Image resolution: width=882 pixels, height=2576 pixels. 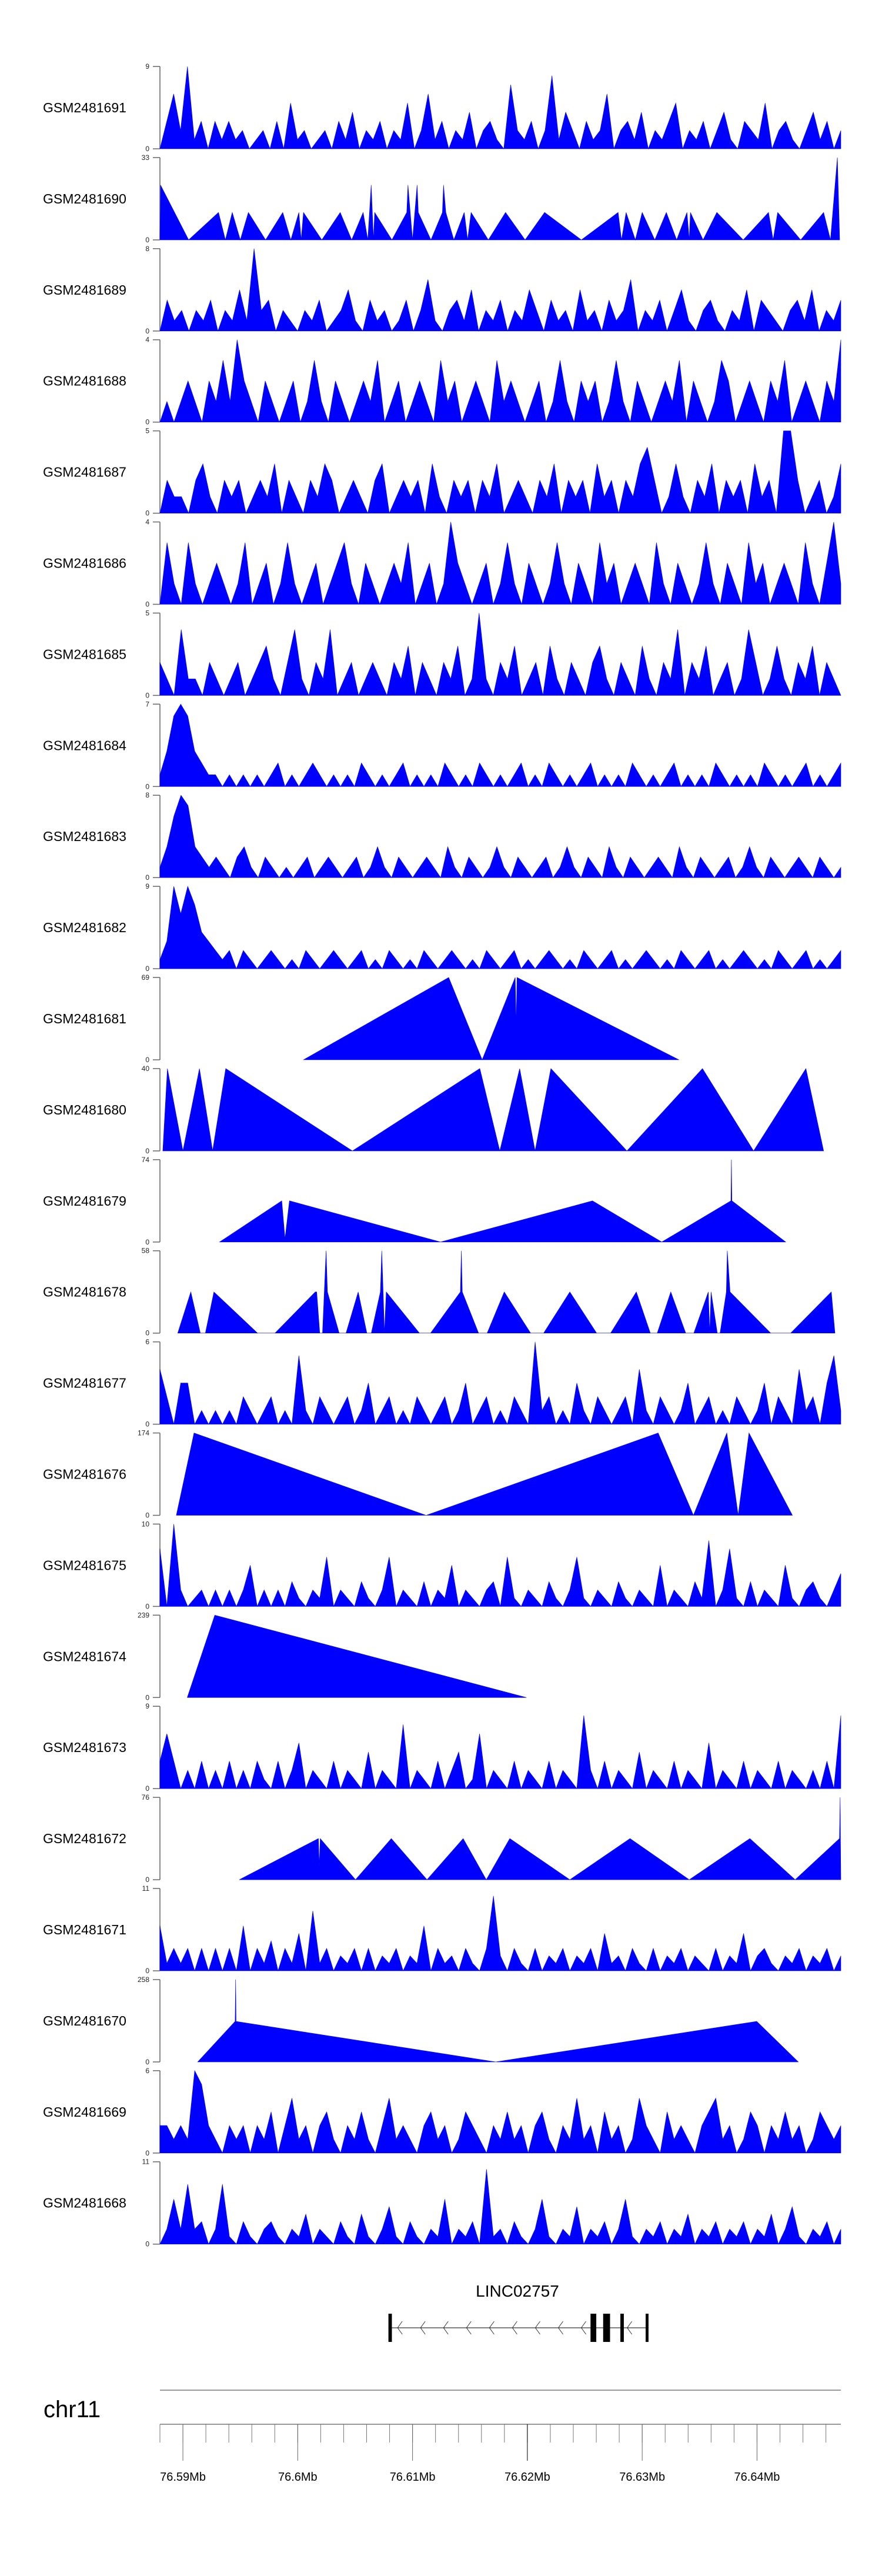 I want to click on track-GSM2481684: GSM2481684 7 0, so click(x=442, y=745).